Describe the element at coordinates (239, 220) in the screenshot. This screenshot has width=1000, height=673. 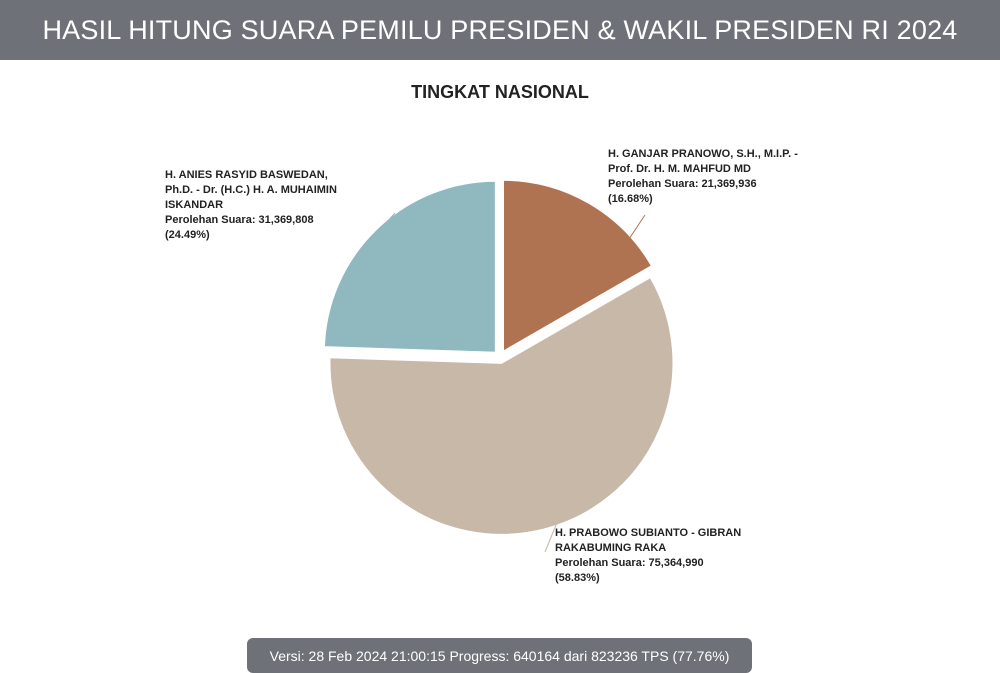
I see `slice-label-votes: Perolehan Suara: 31,369,808` at that location.